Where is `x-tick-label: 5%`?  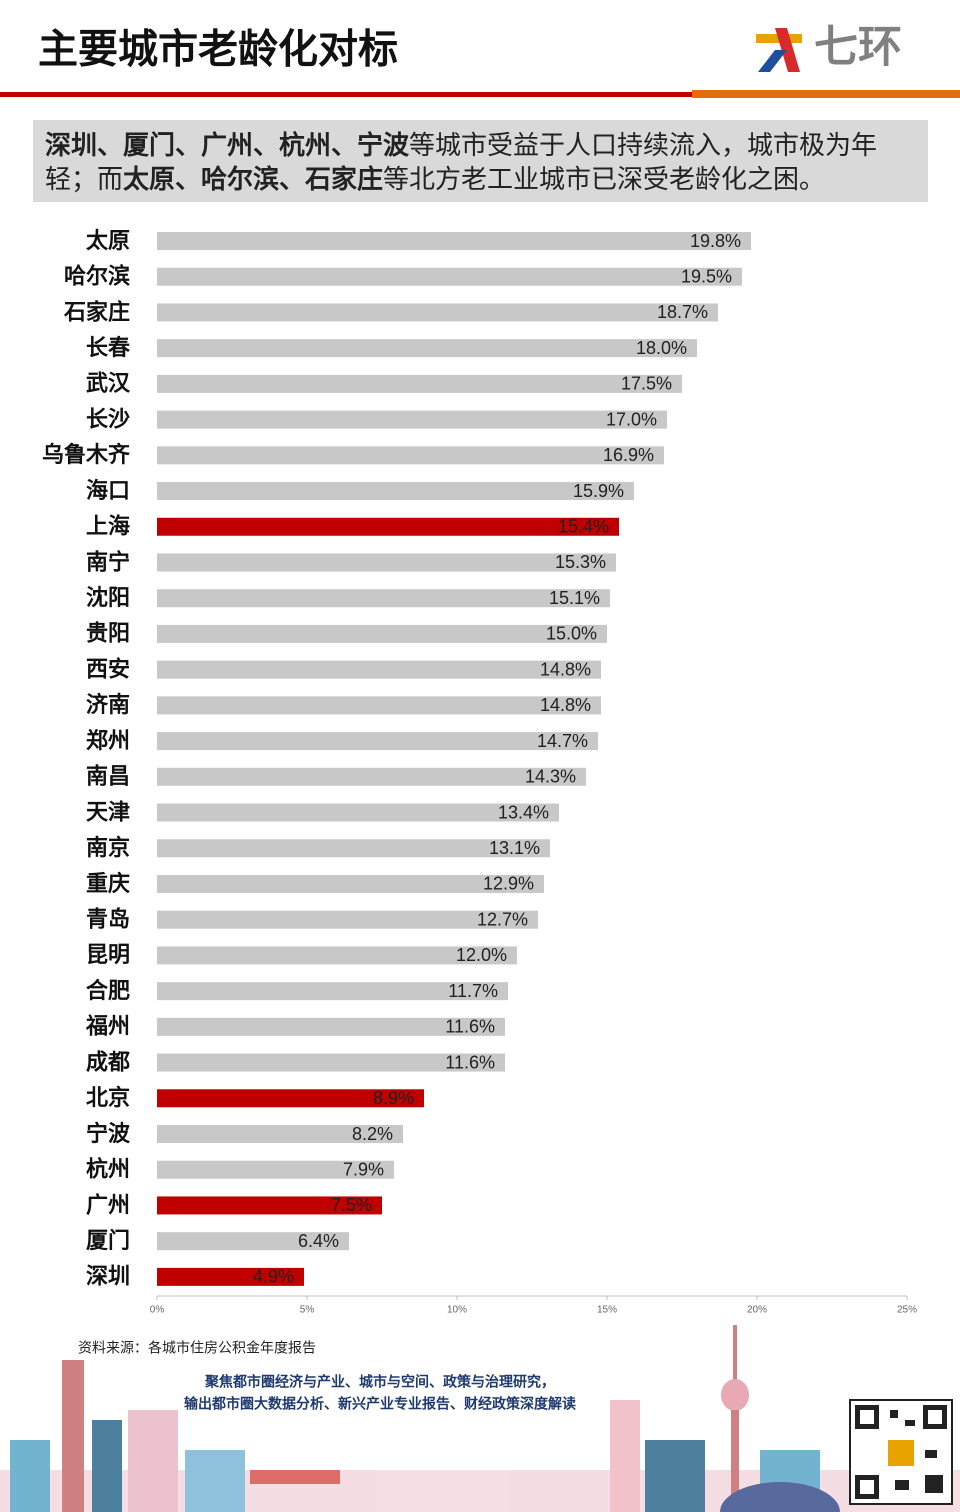 x-tick-label: 5% is located at coordinates (307, 1310).